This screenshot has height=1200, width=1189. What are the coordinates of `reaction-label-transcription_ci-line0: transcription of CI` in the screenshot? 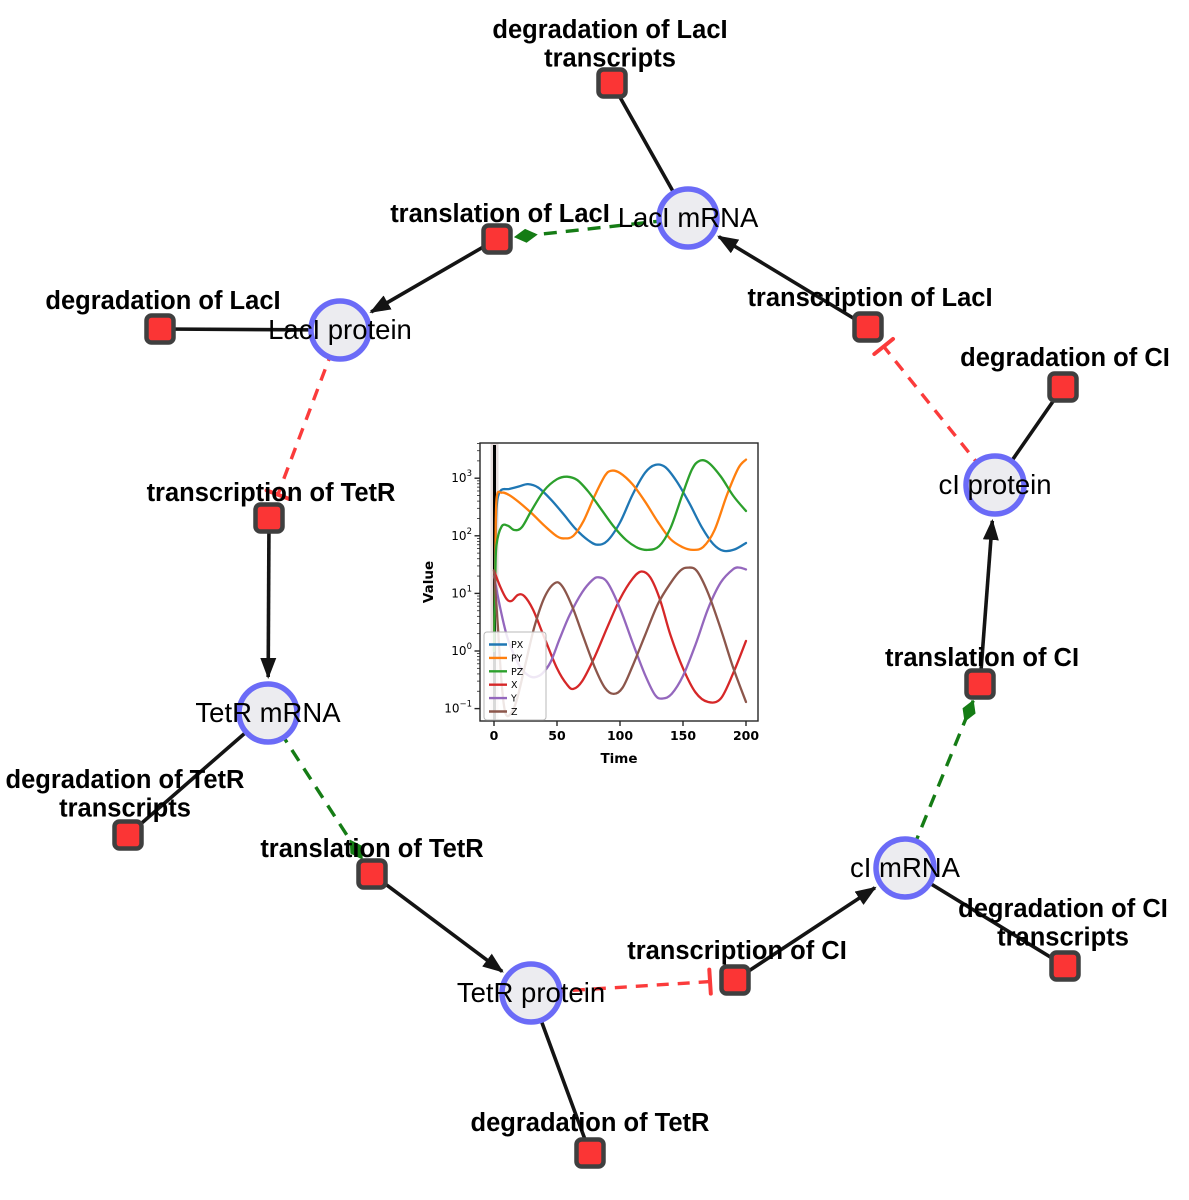 It's located at (737, 951).